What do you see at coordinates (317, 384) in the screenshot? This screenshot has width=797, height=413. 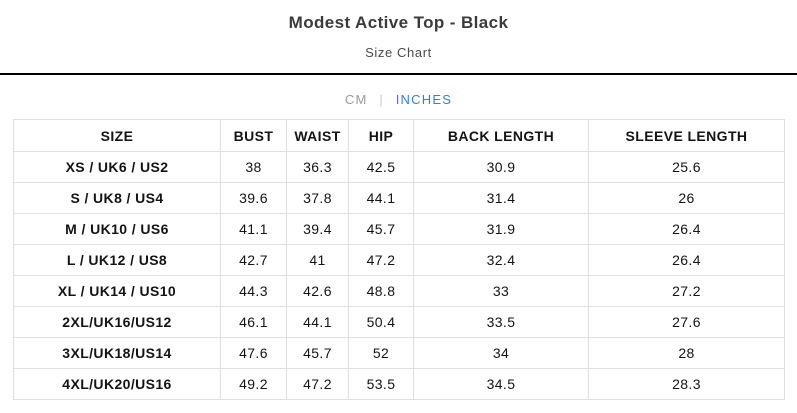 I see `waist-value: 47.2` at bounding box center [317, 384].